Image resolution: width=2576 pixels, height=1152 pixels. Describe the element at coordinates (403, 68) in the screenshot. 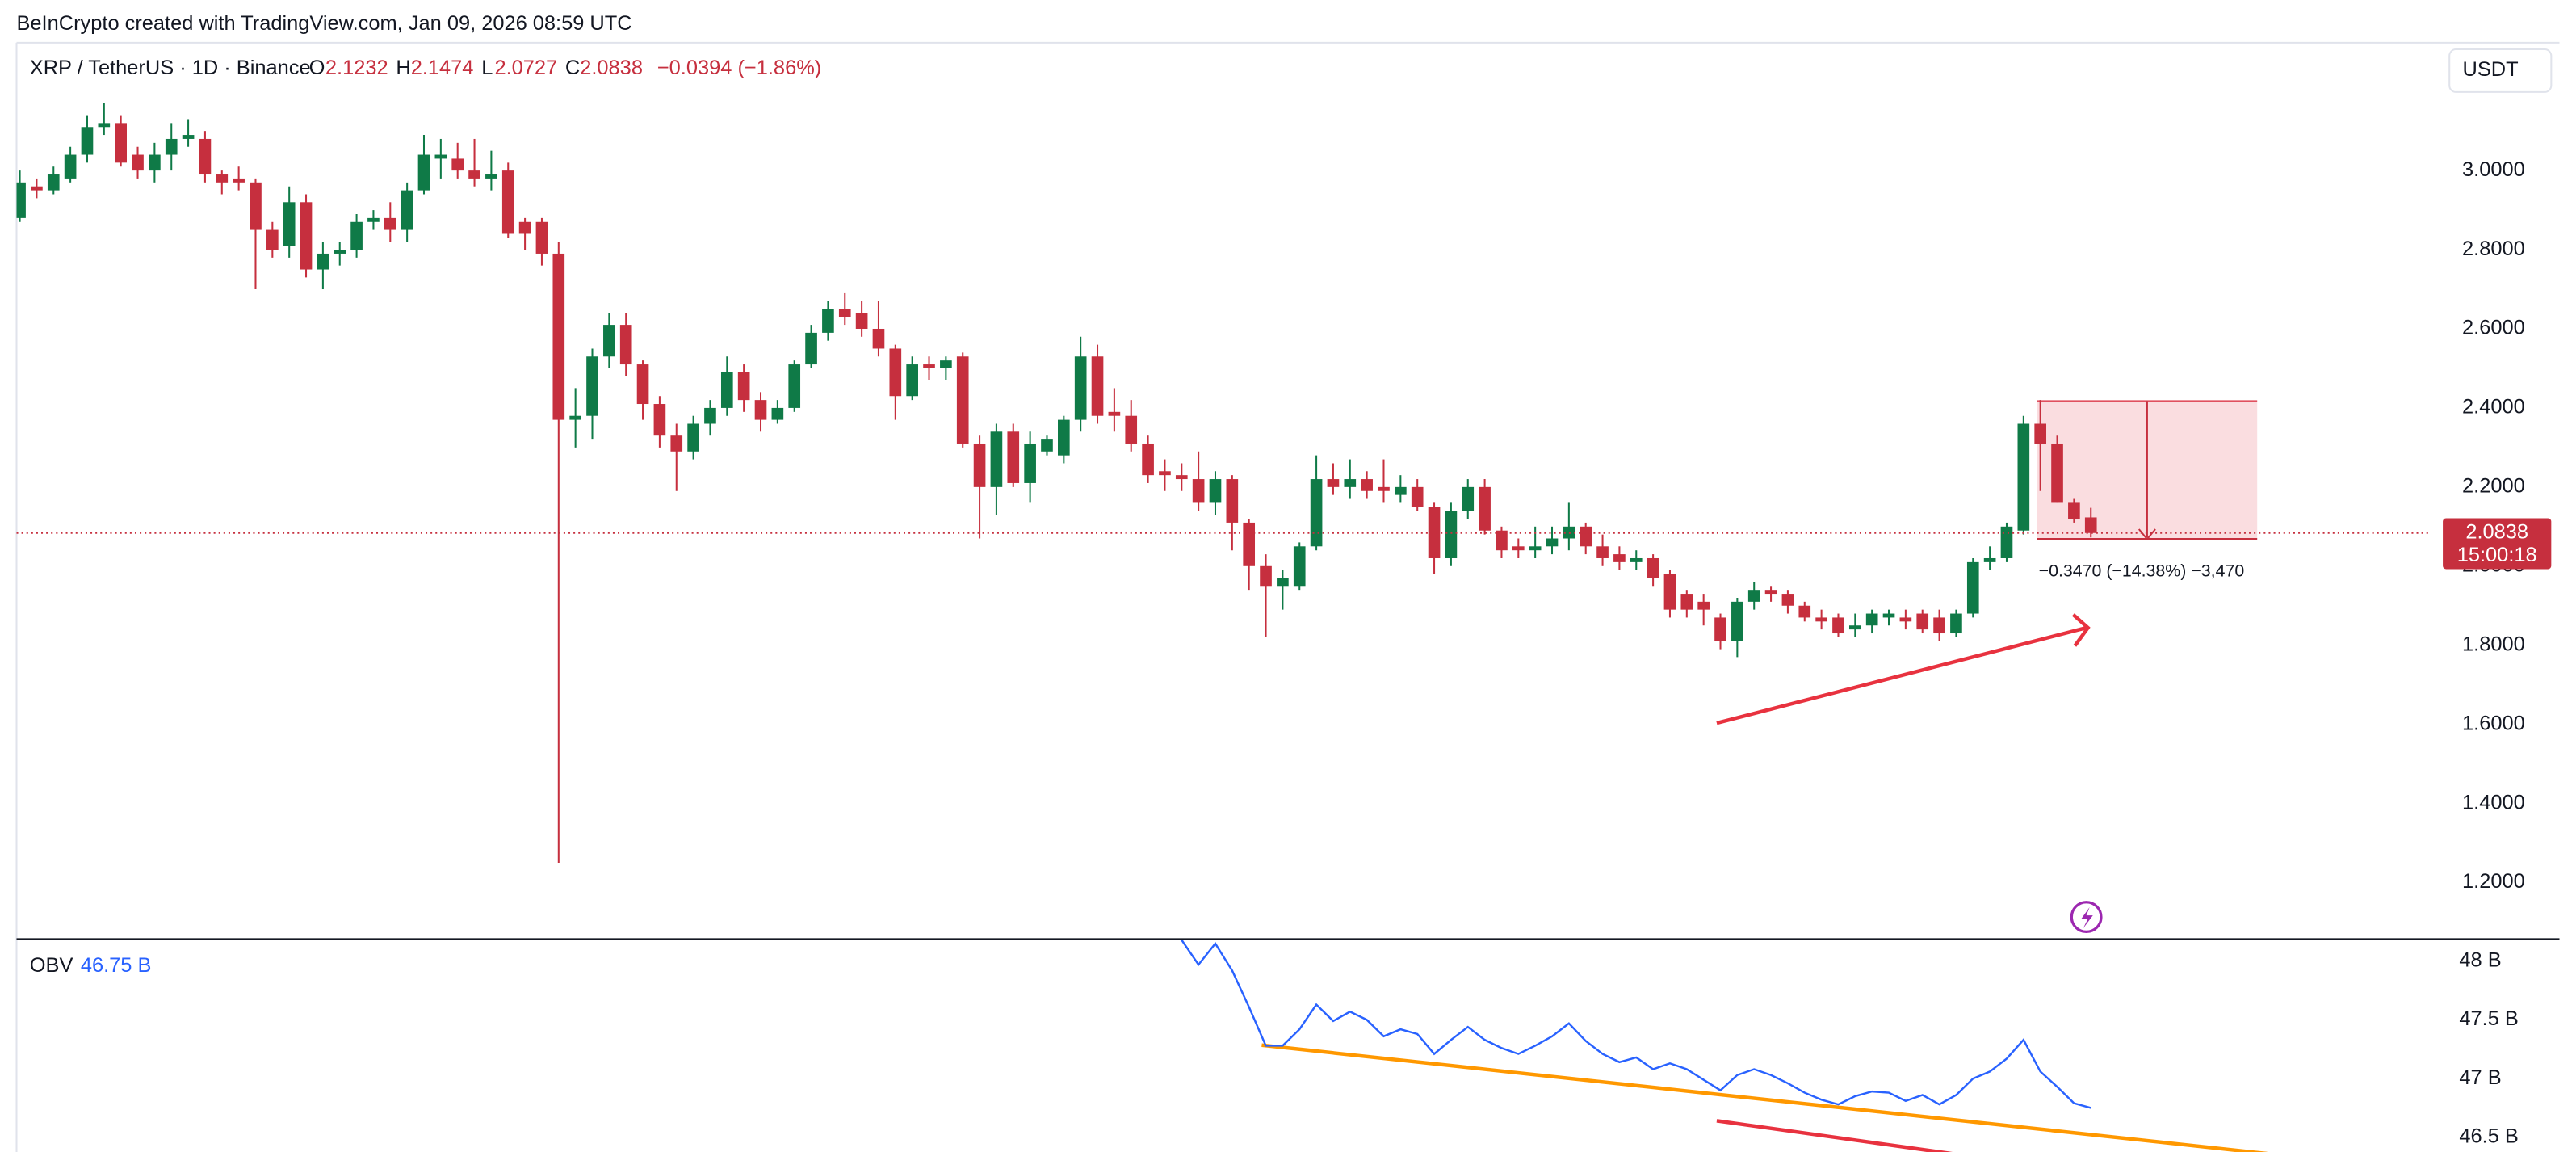

I see `ohlc-label: H` at that location.